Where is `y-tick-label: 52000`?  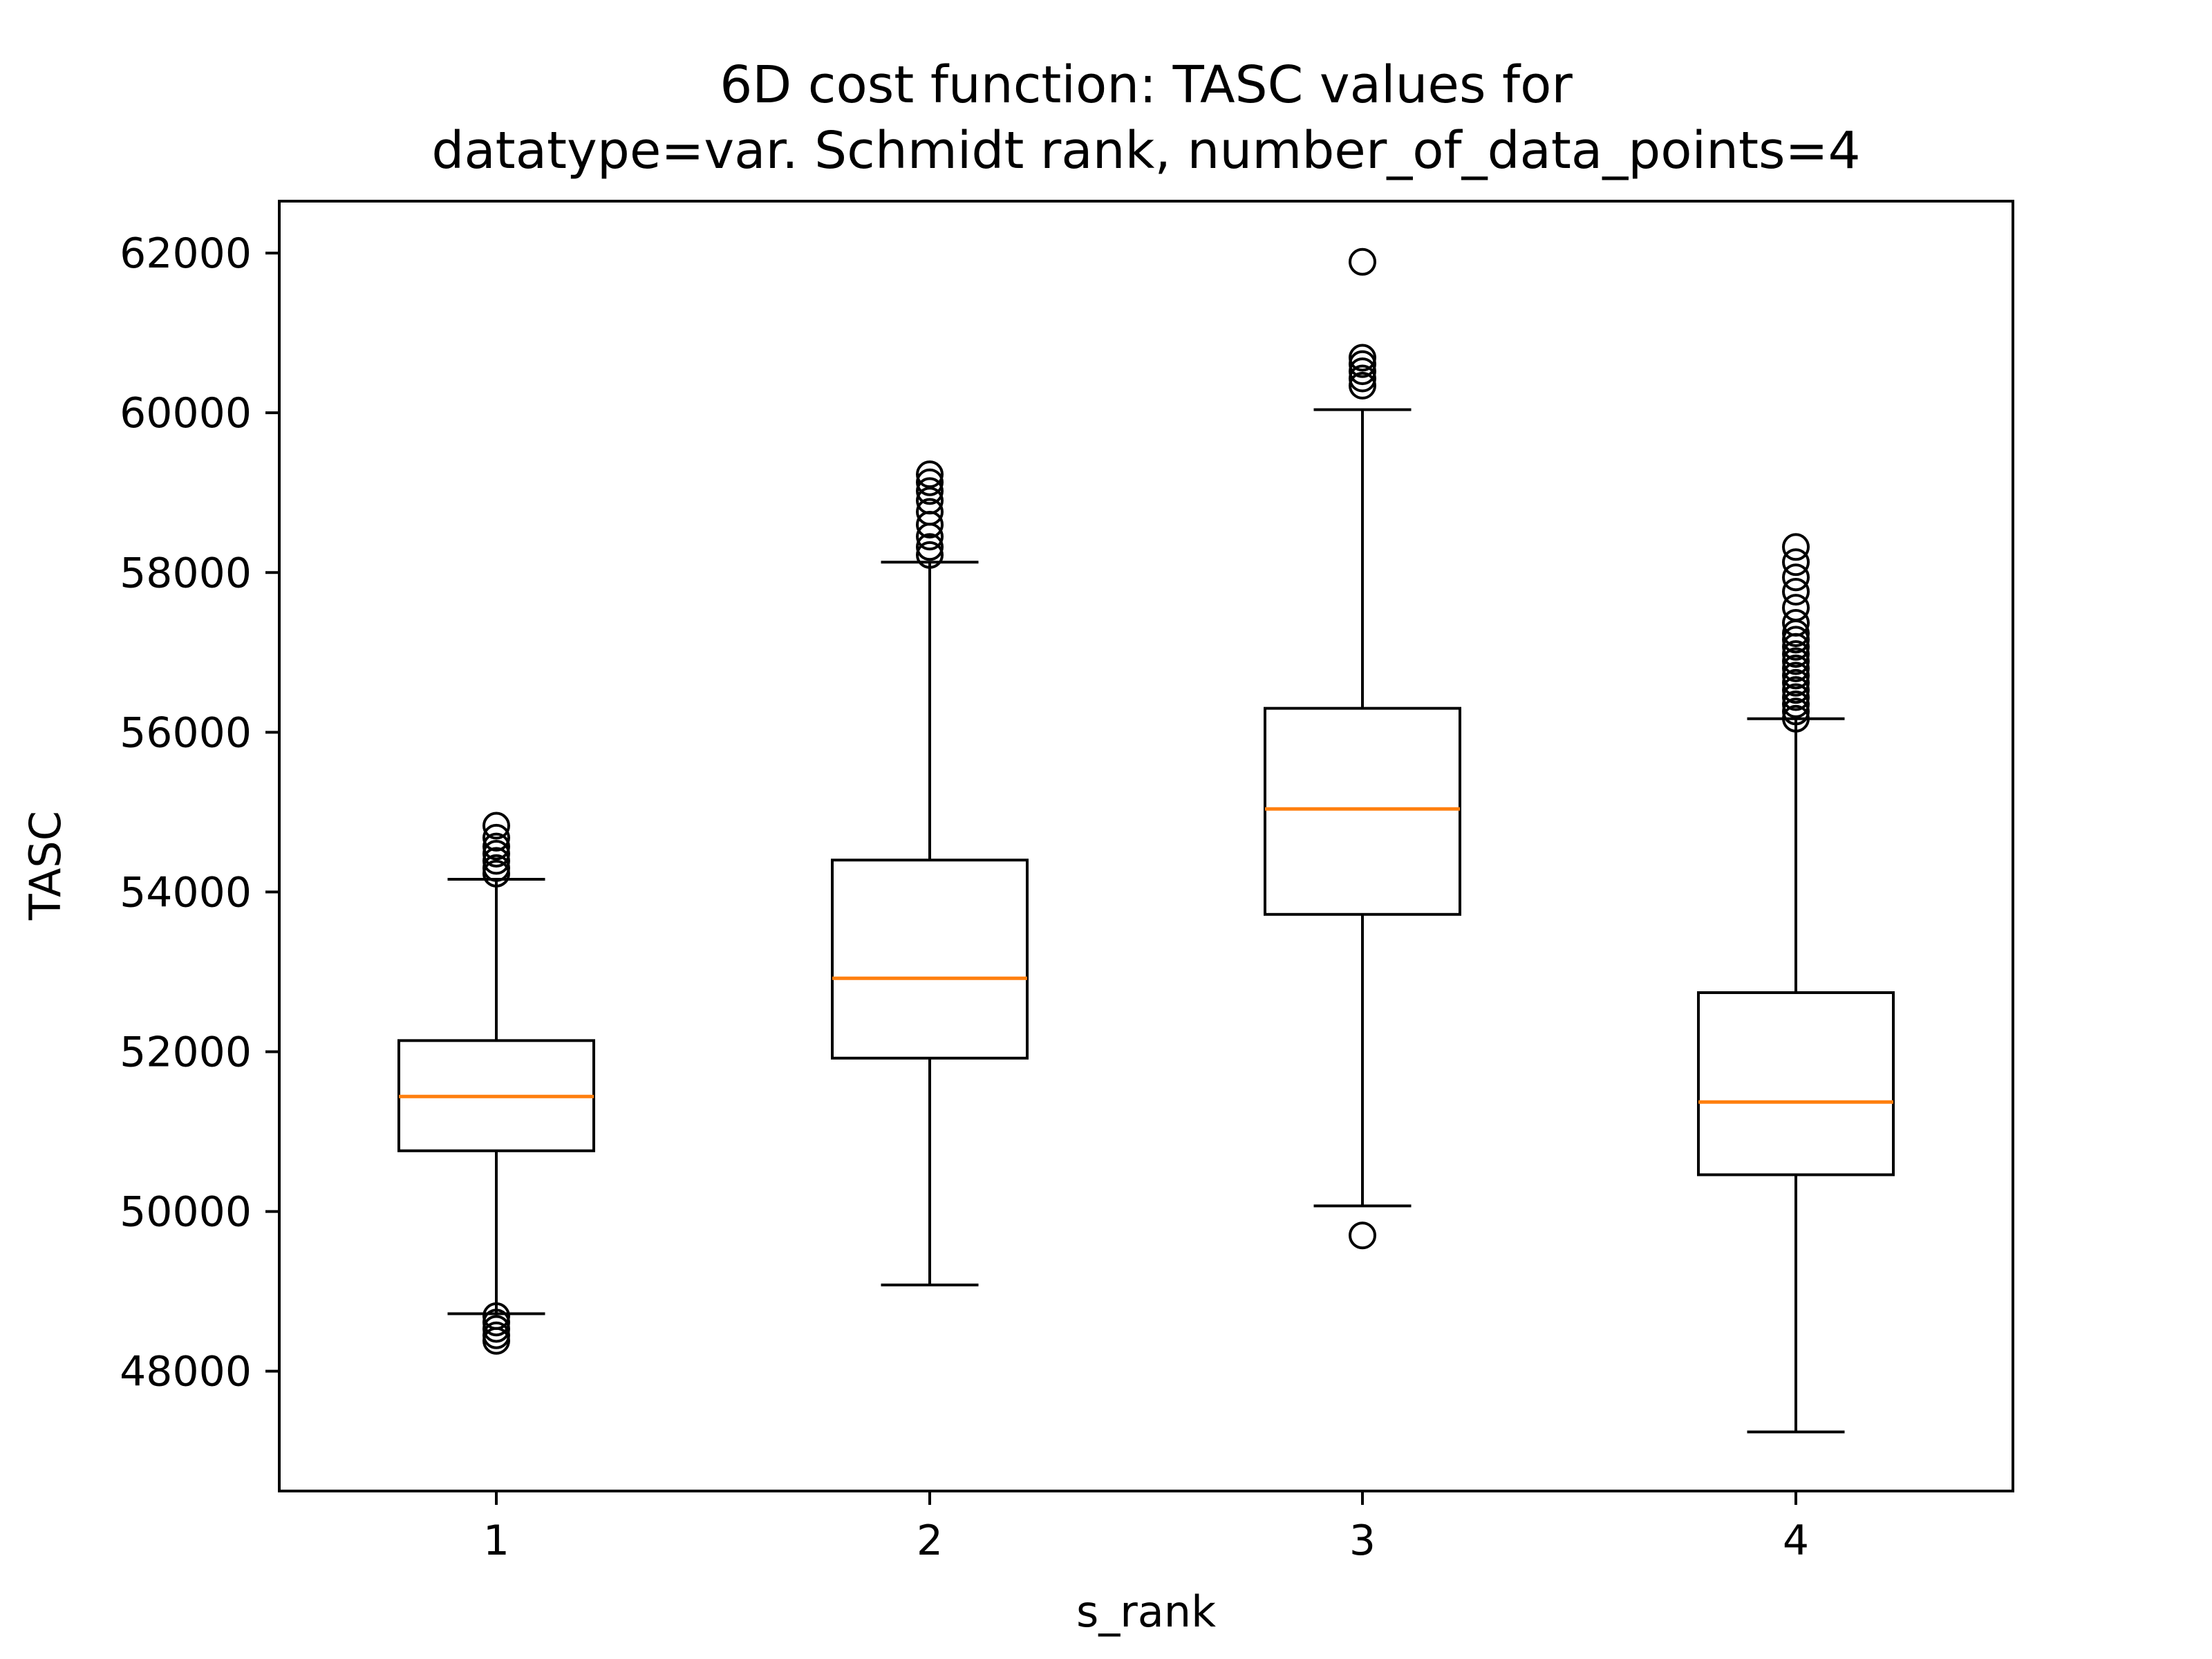
y-tick-label: 52000 is located at coordinates (186, 1053).